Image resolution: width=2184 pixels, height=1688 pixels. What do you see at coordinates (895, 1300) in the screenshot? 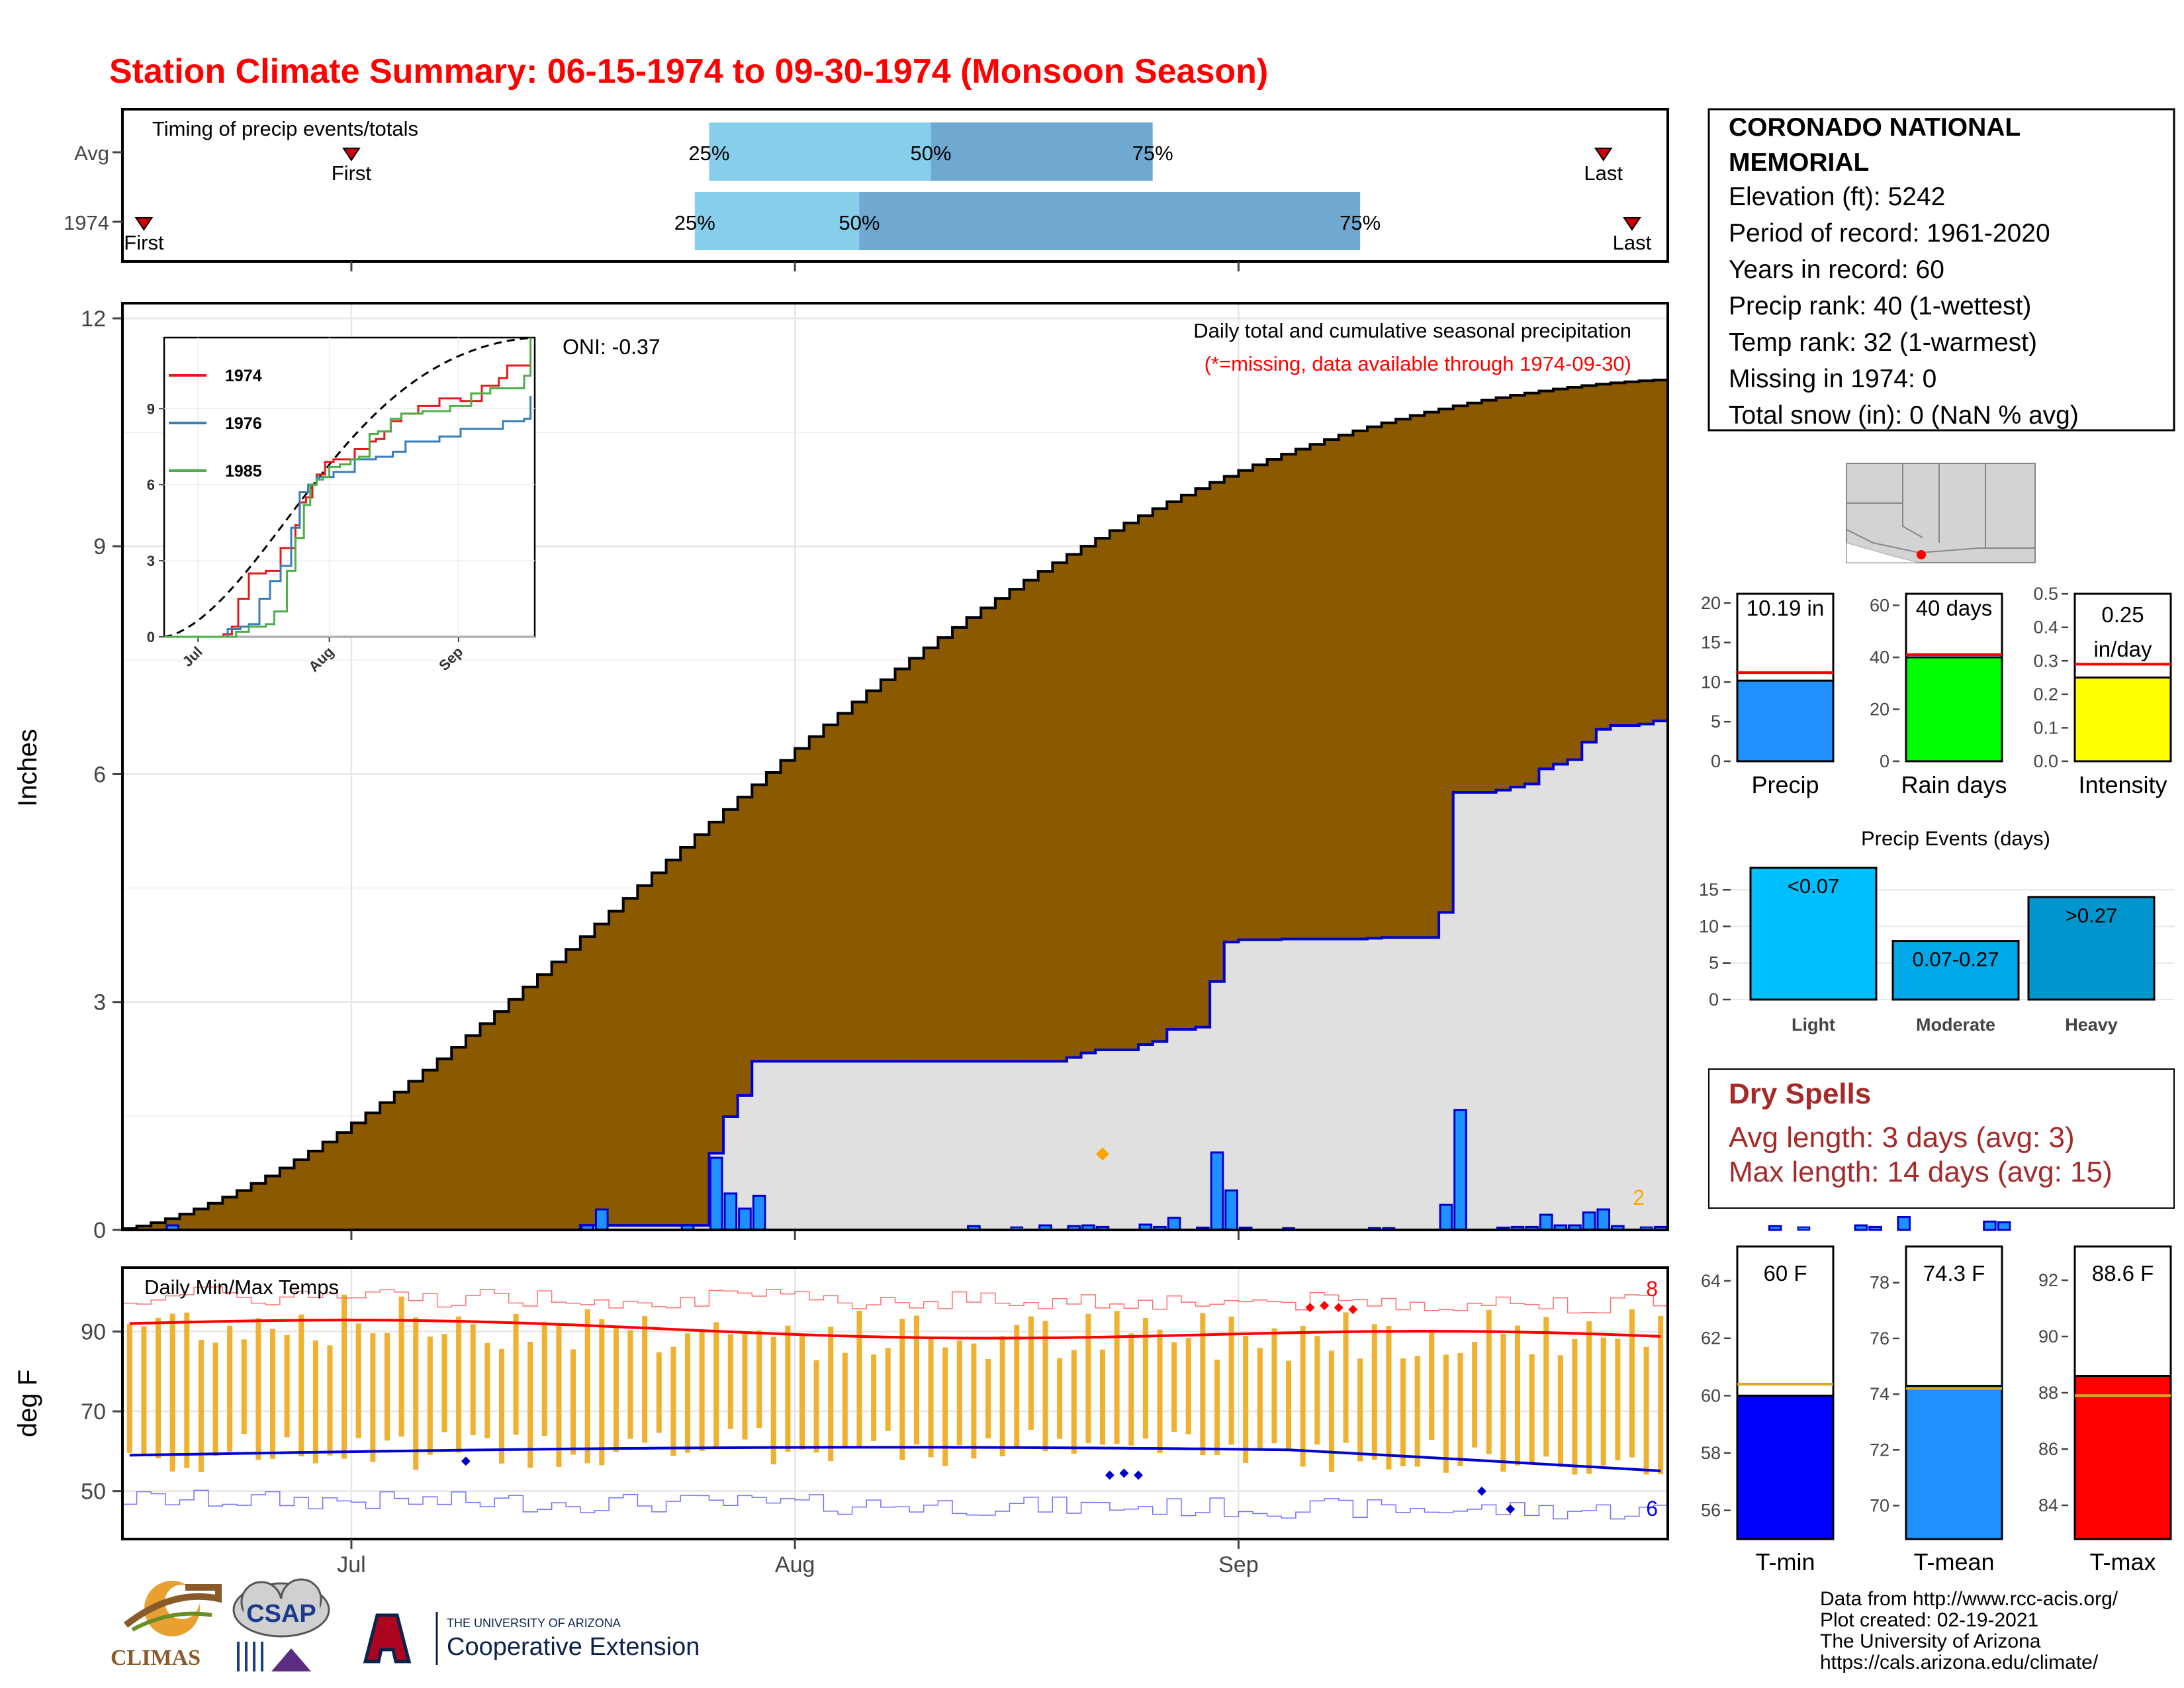
I see `record-high-line` at bounding box center [895, 1300].